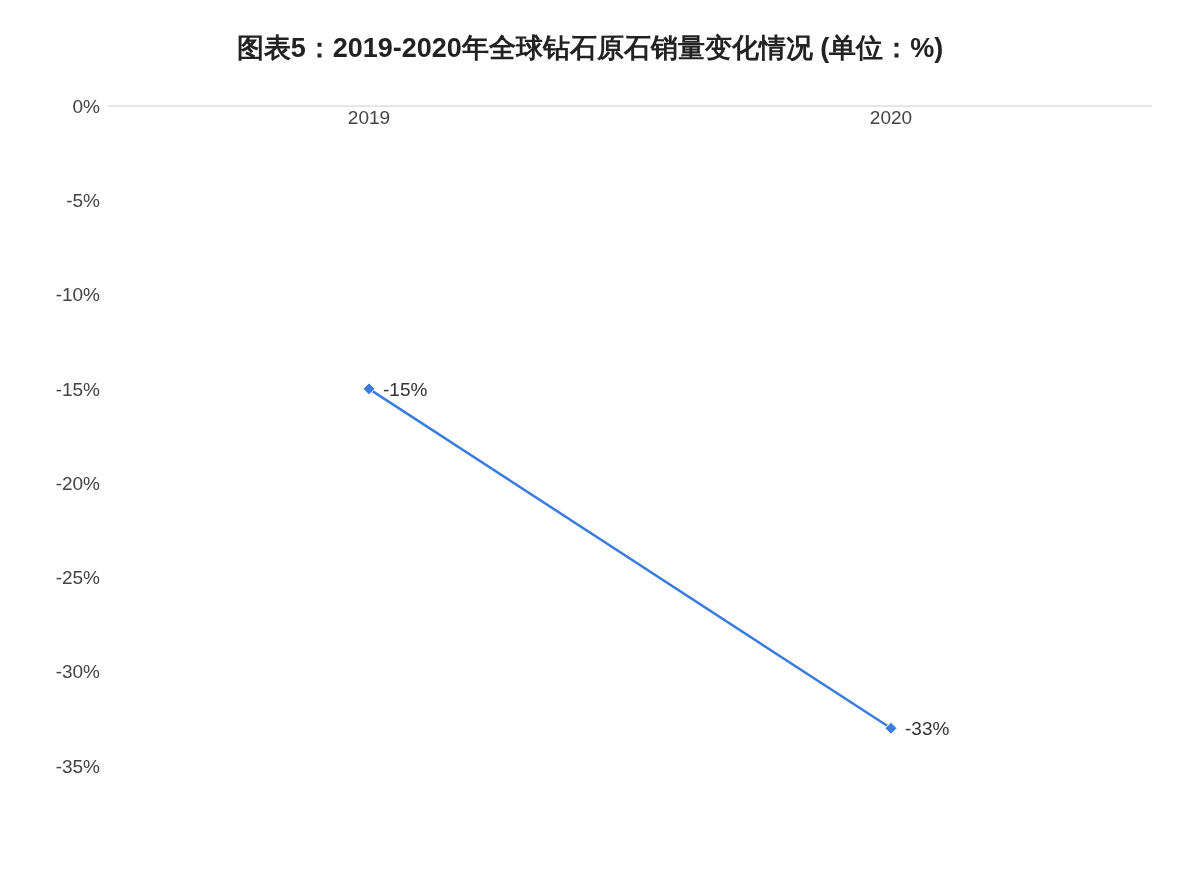 The height and width of the screenshot is (886, 1180). I want to click on y-tick-label: -25%, so click(78, 578).